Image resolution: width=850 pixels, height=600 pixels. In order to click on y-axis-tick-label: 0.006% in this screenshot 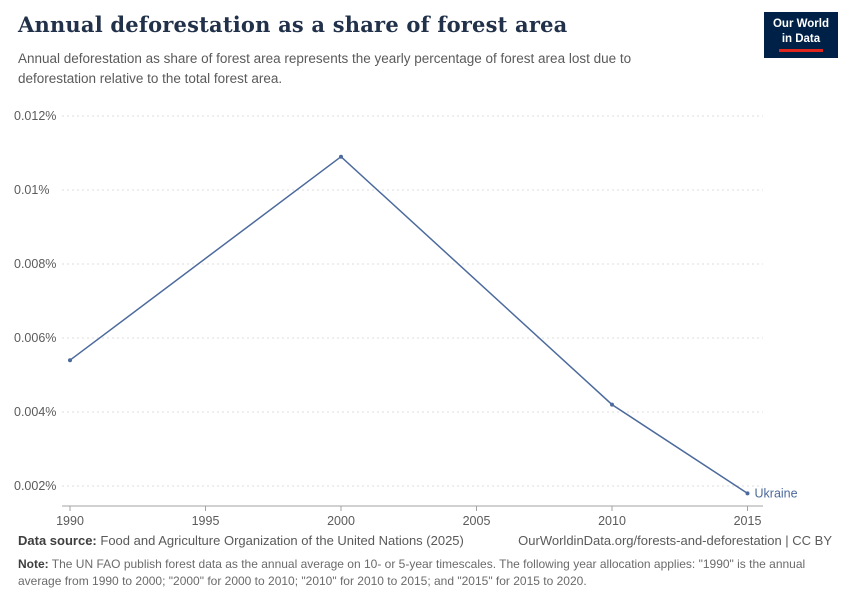, I will do `click(35, 338)`.